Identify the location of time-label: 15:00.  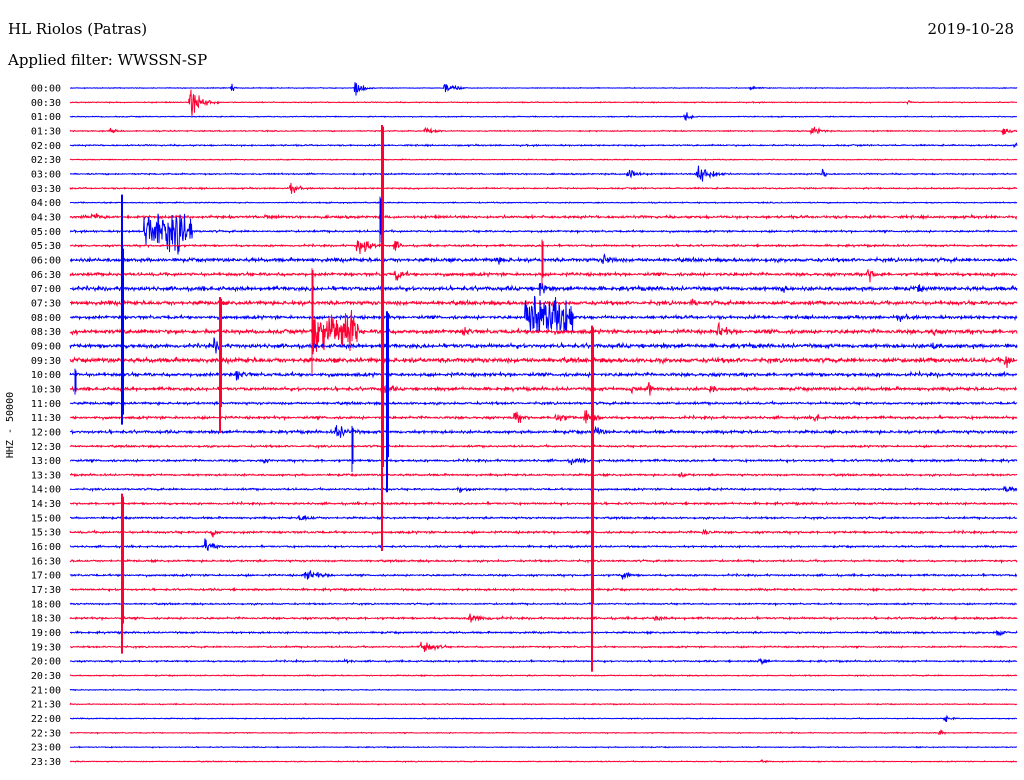
(46, 518).